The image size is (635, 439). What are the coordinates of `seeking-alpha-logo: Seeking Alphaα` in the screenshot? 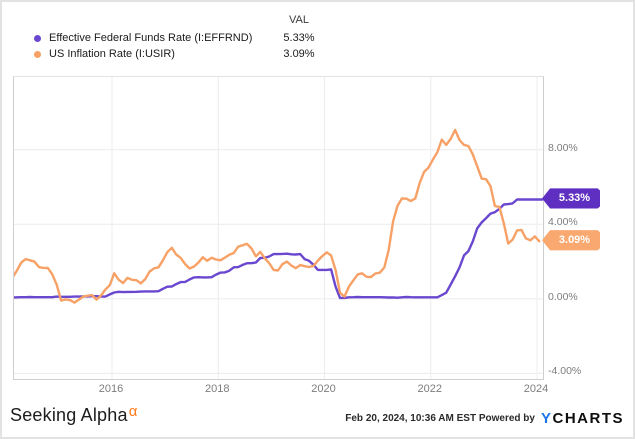 It's located at (74, 414).